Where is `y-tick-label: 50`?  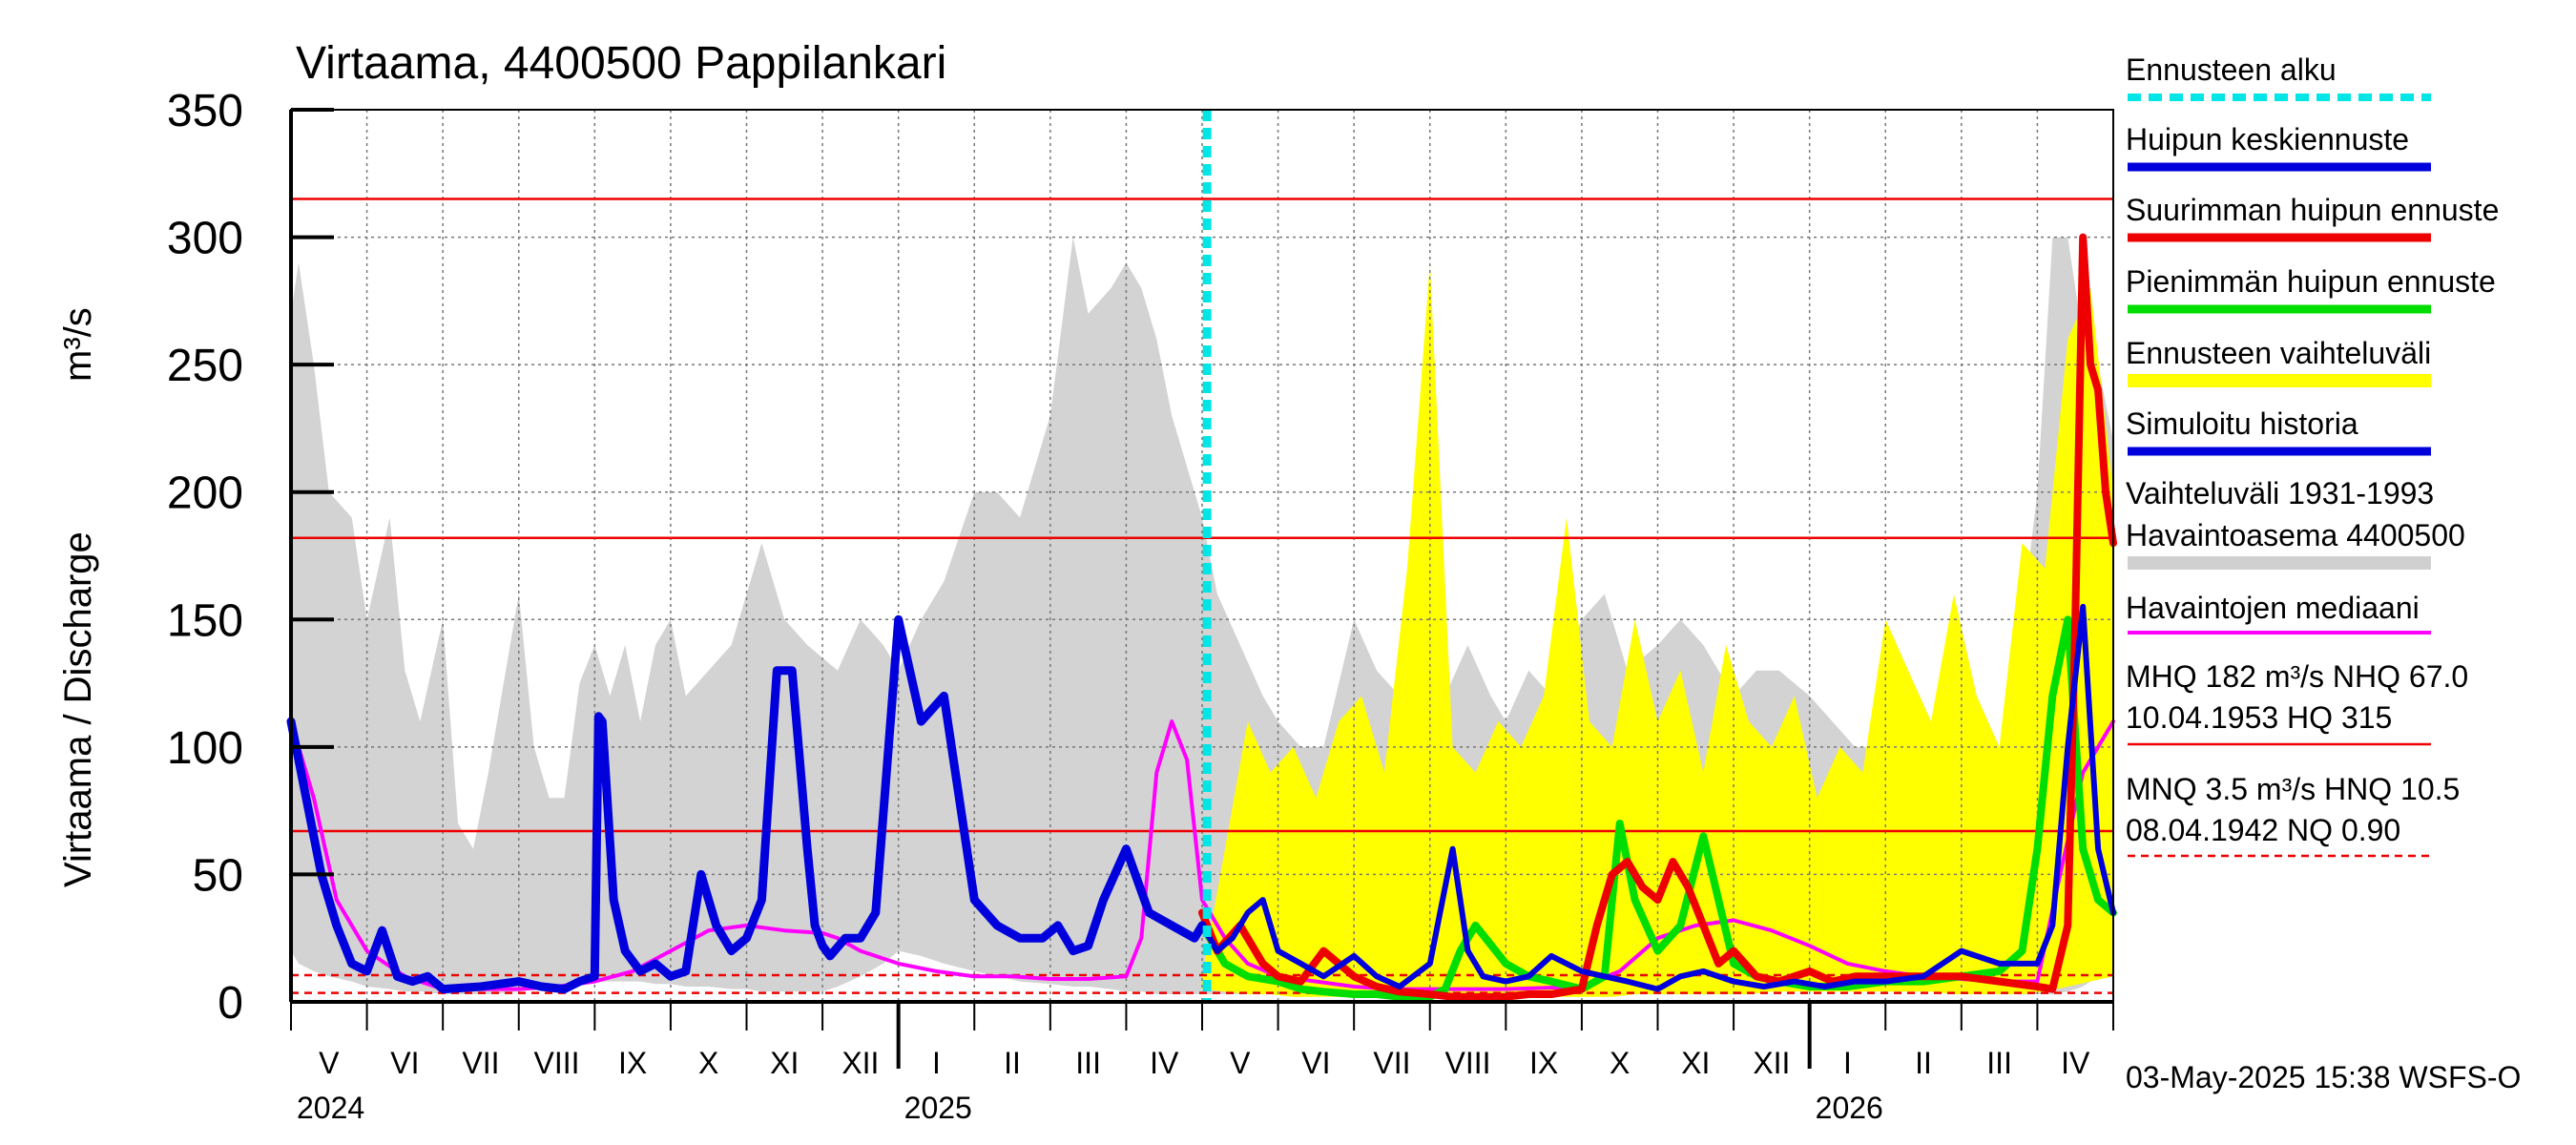
y-tick-label: 50 is located at coordinates (218, 875).